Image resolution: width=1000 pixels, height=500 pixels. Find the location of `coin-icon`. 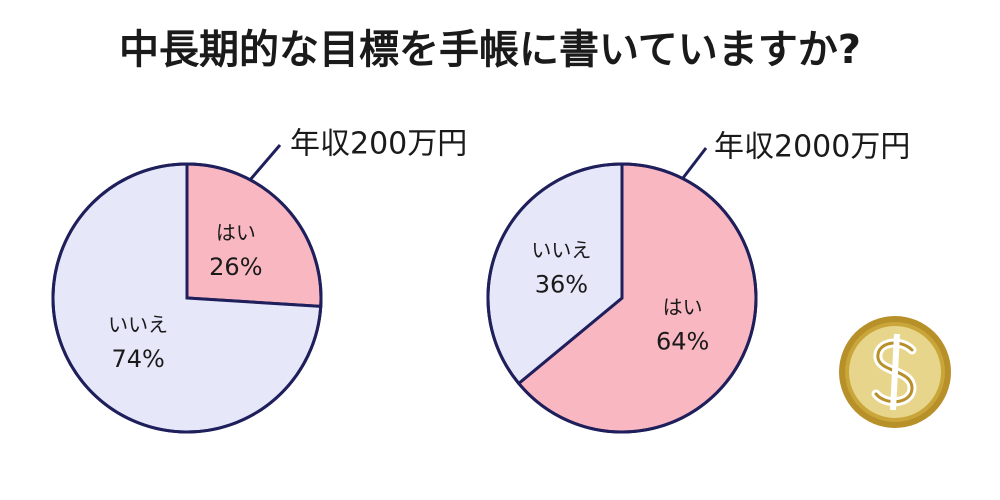

coin-icon is located at coordinates (895, 372).